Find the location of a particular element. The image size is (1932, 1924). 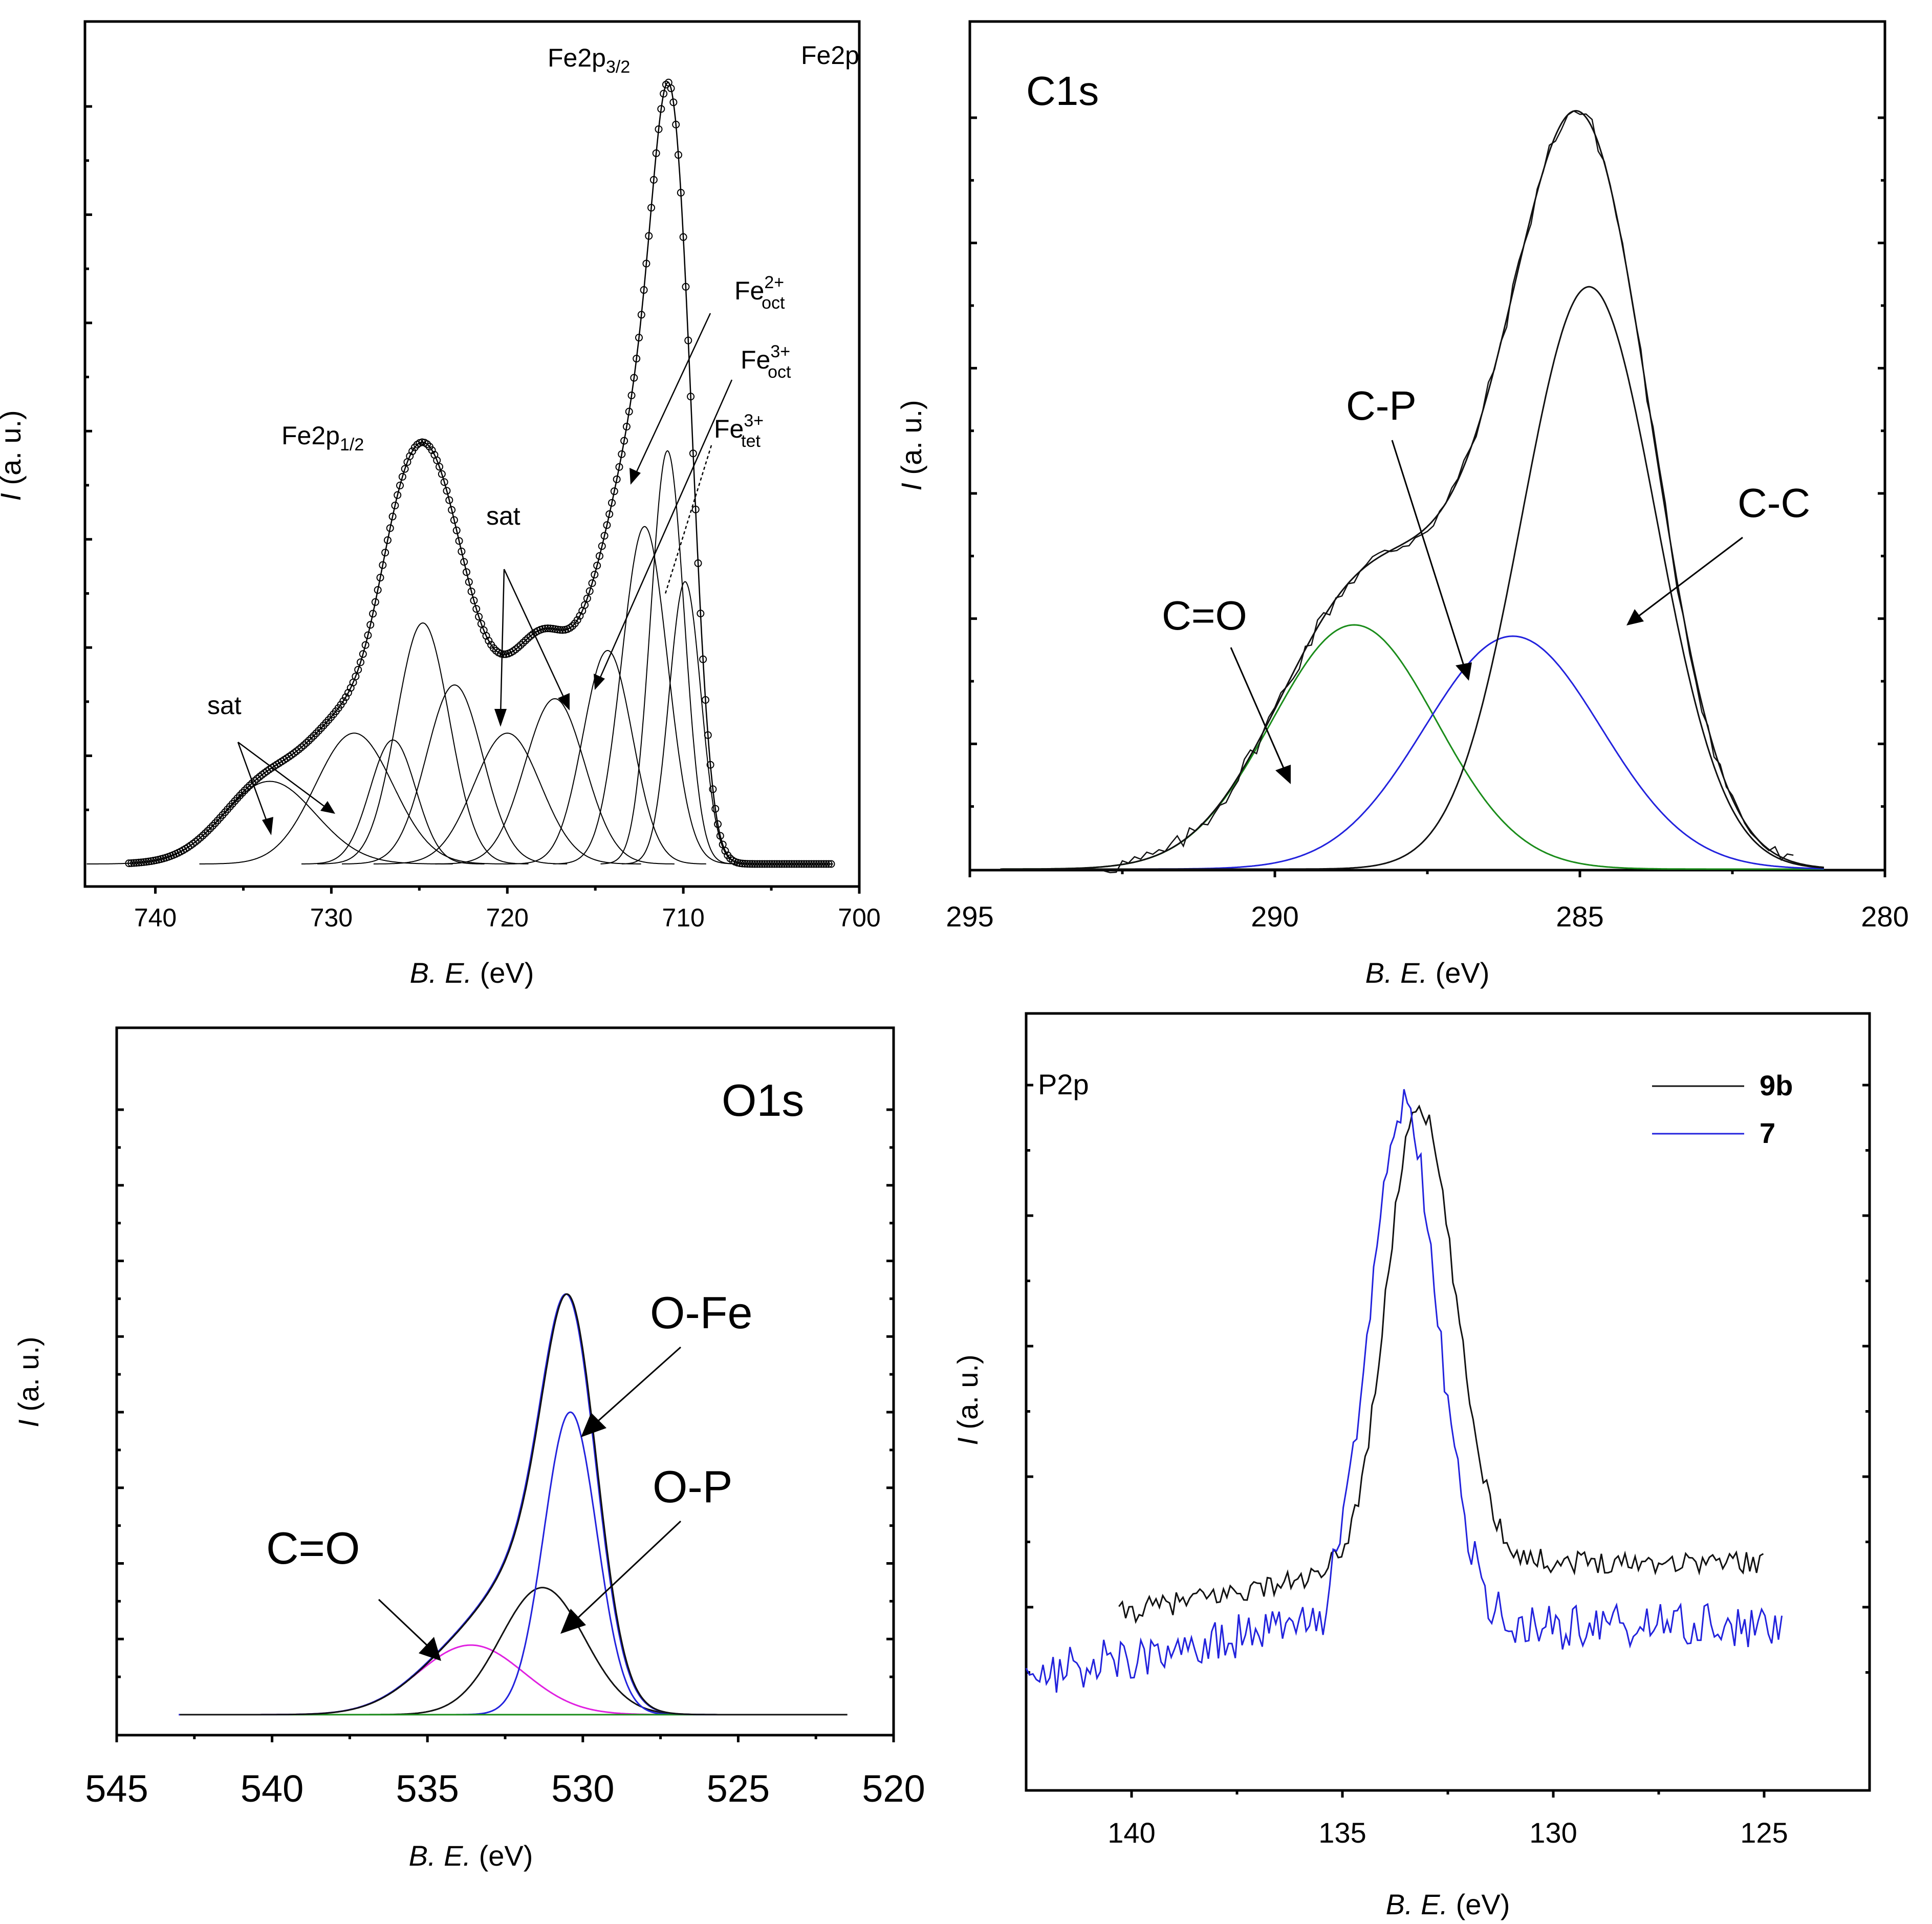

fe2-oct-label: Fe2+ oct is located at coordinates (759, 293).